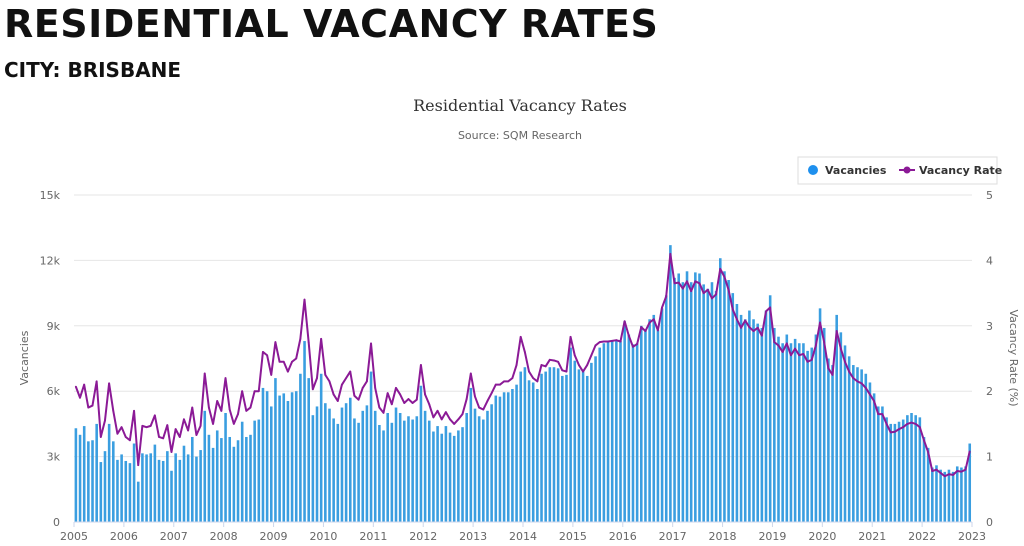  What do you see at coordinates (989, 326) in the screenshot?
I see `y2-tick-label: 3` at bounding box center [989, 326].